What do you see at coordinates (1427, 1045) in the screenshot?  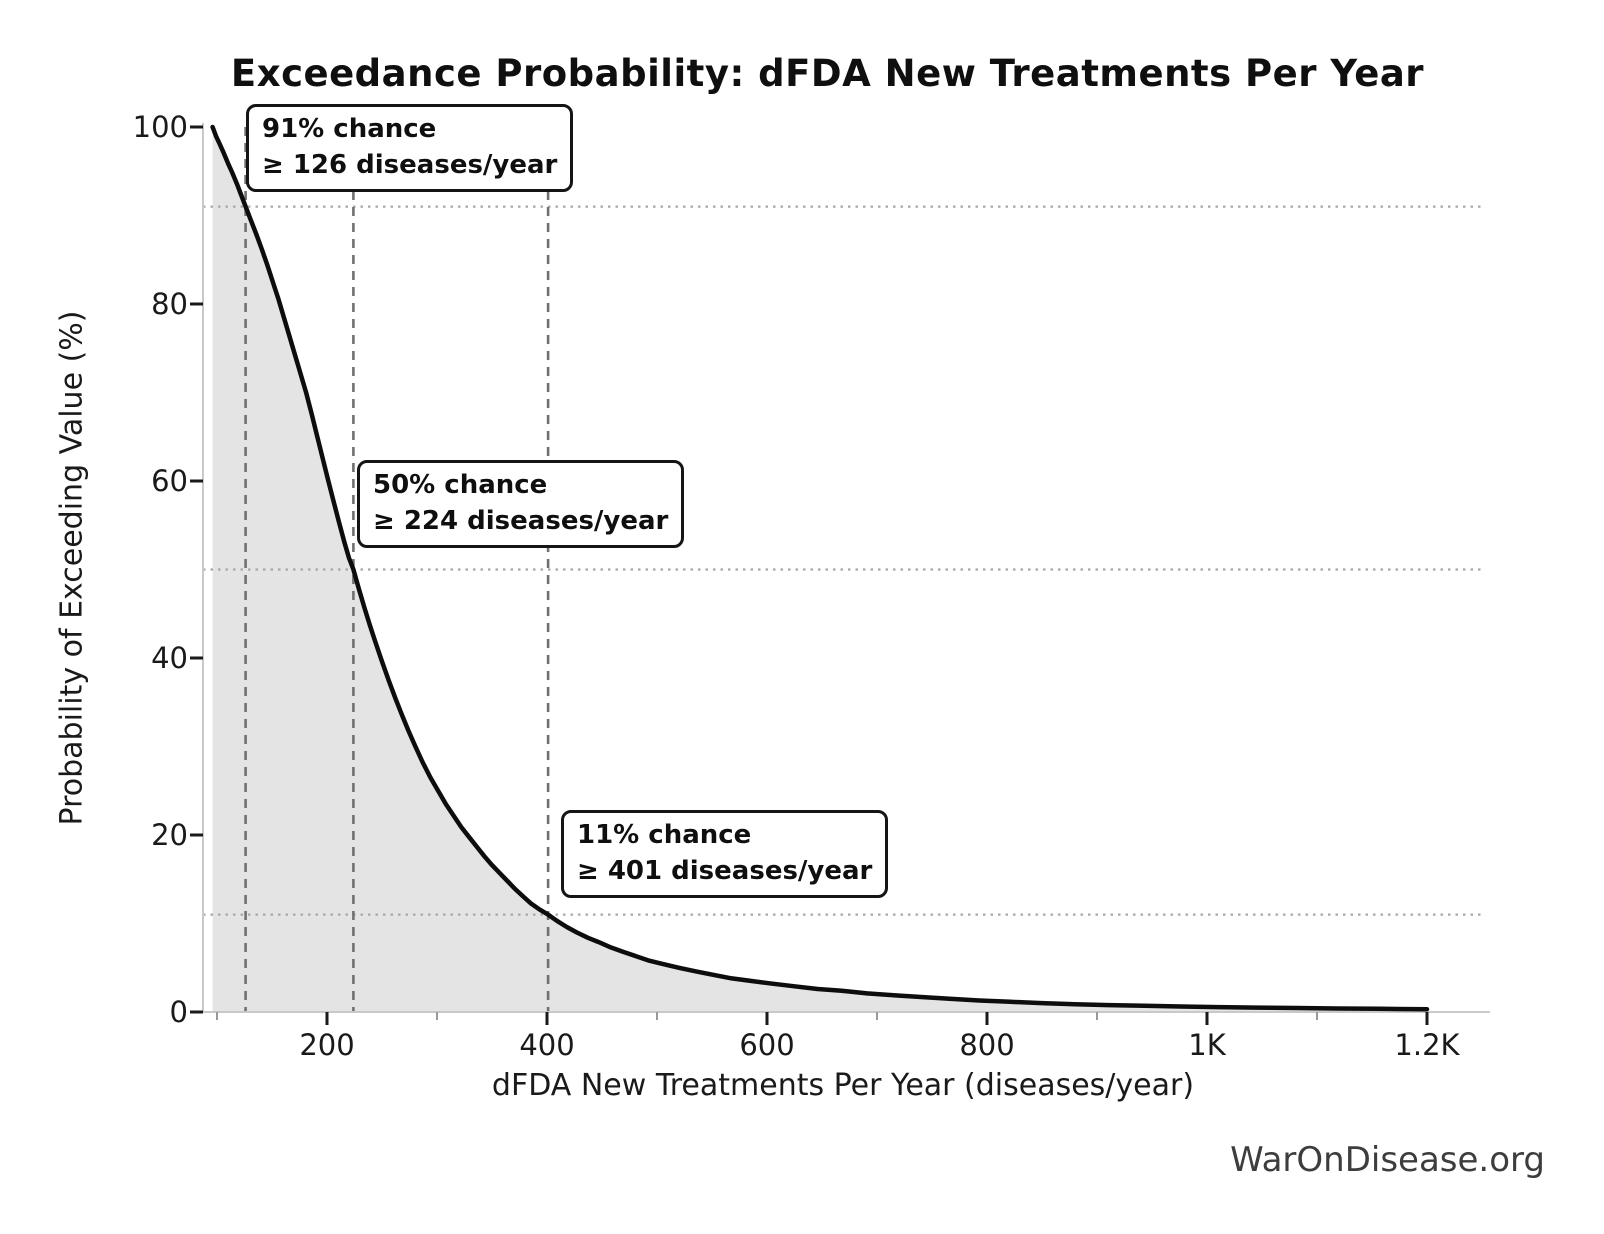 I see `x-tick-label-1.2K: 1.2K` at bounding box center [1427, 1045].